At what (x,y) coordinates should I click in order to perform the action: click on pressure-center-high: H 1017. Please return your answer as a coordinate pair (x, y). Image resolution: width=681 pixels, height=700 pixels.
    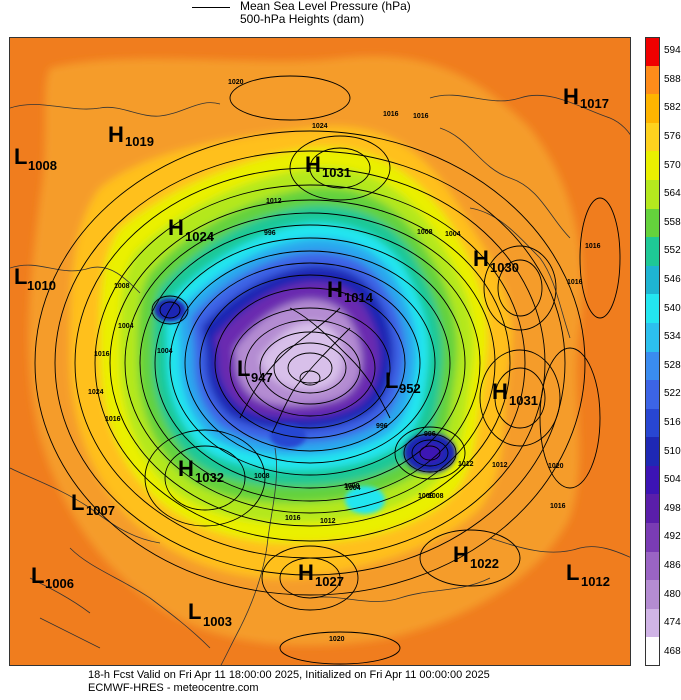
    Looking at the image, I should click on (586, 97).